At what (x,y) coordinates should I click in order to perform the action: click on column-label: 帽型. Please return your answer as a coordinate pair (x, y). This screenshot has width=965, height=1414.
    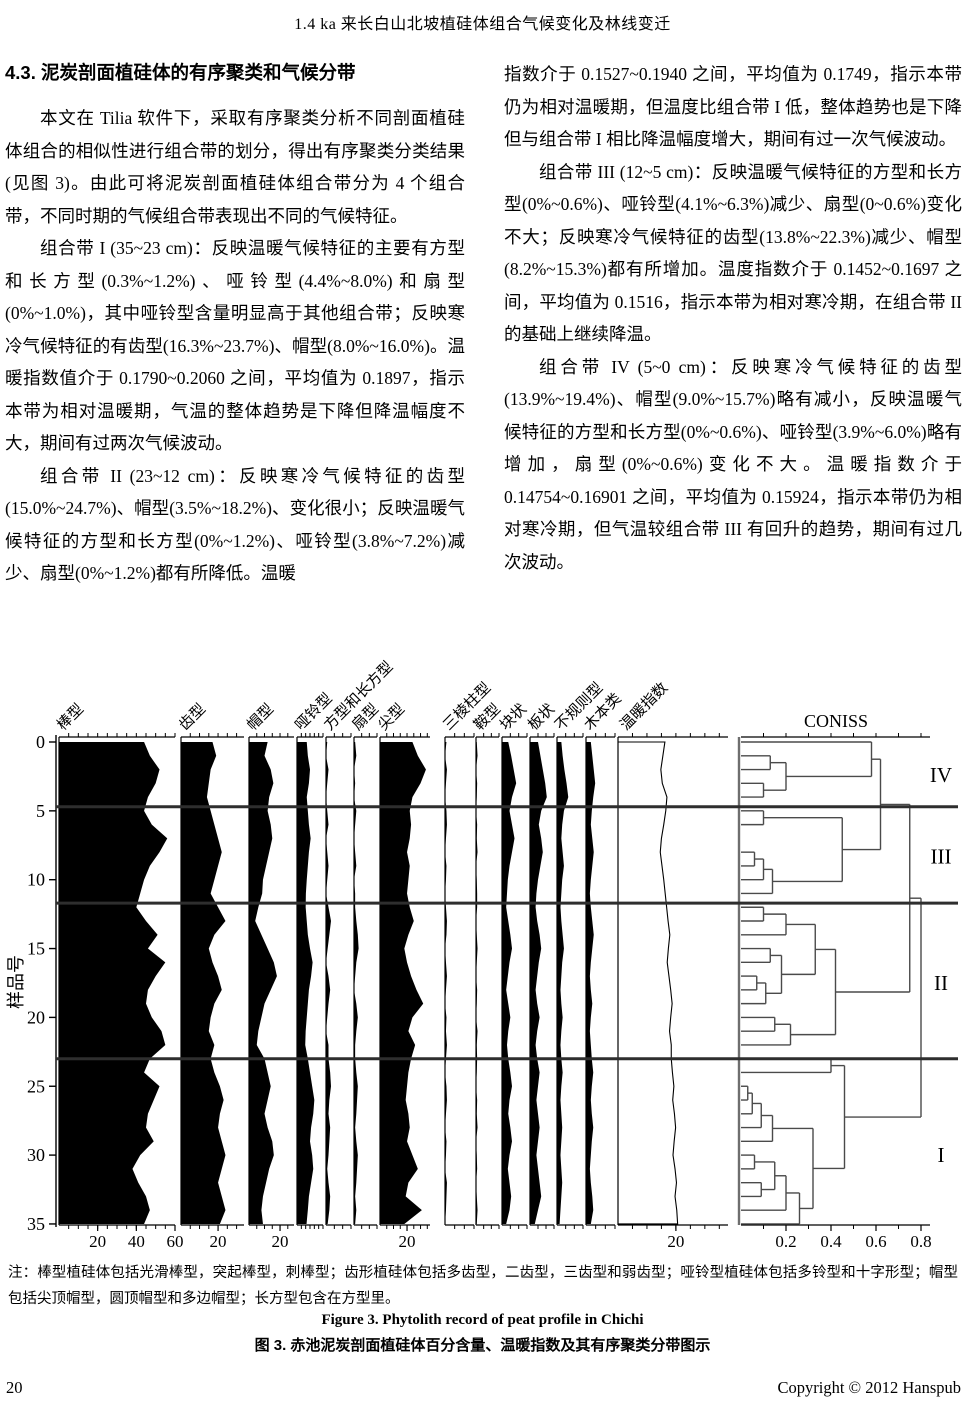
    Looking at the image, I should click on (260, 717).